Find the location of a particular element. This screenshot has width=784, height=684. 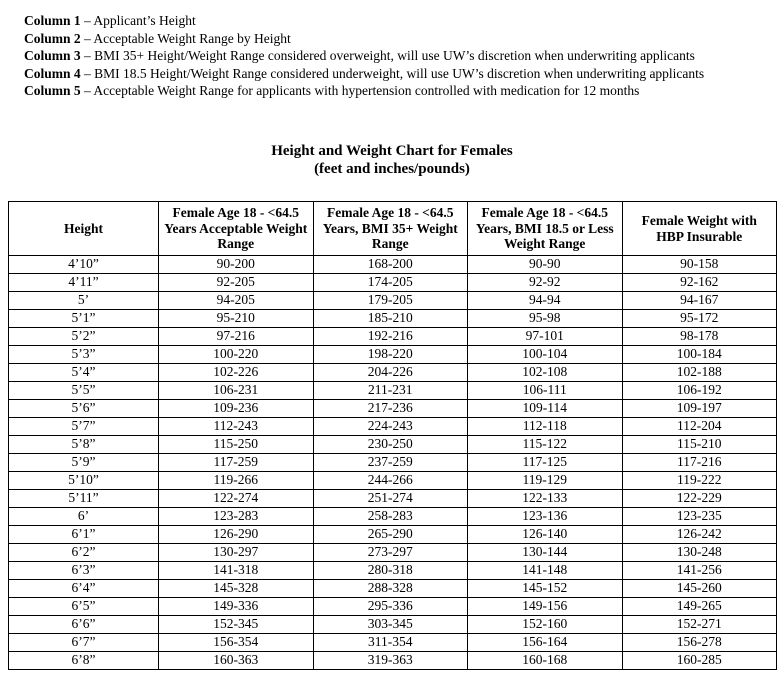

weight-range-cell: 145-152 is located at coordinates (545, 588).